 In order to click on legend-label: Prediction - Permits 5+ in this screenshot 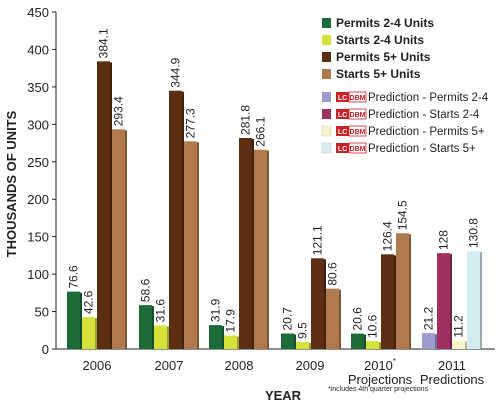, I will do `click(426, 132)`.